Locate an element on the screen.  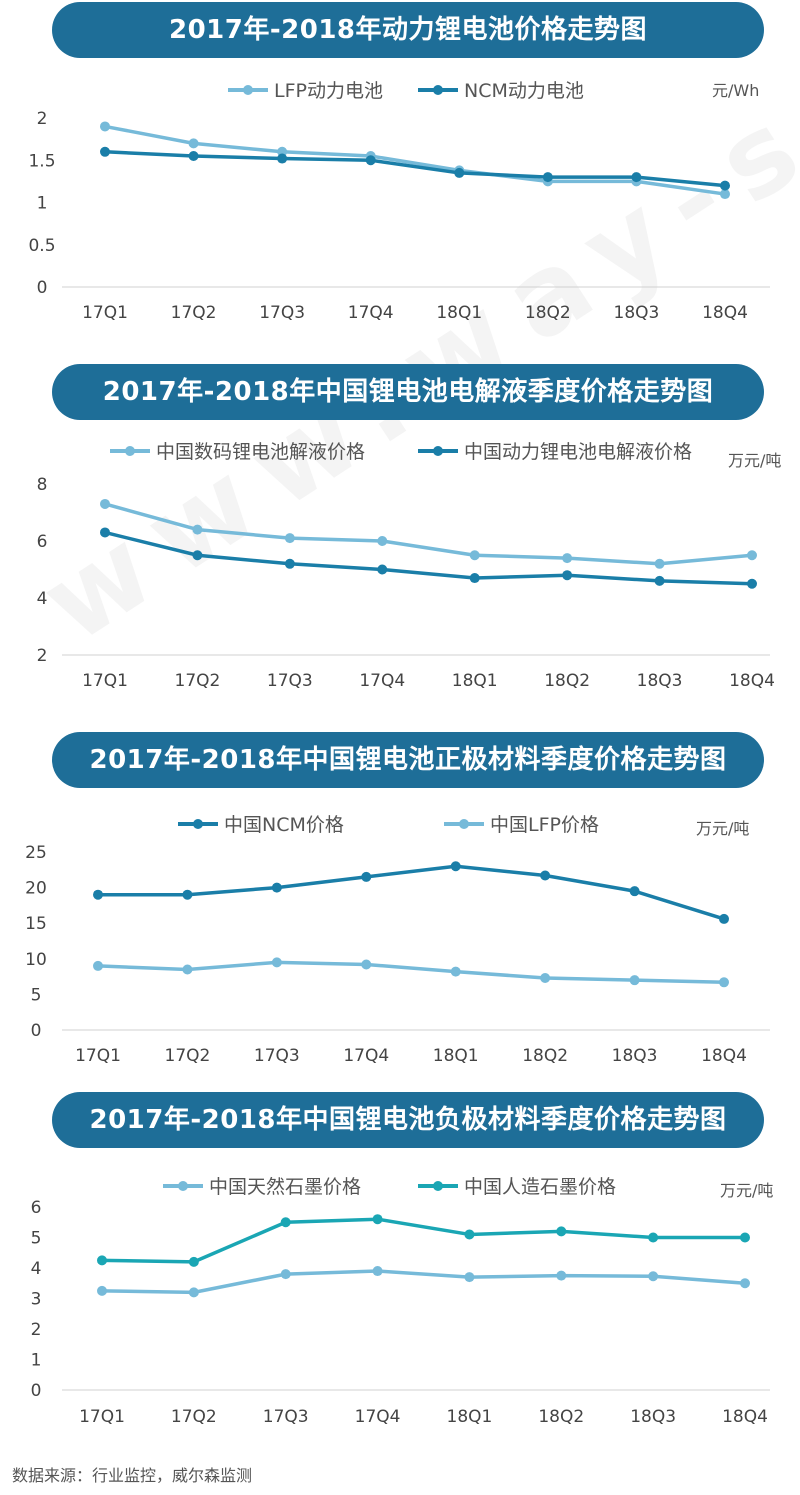
unit-label: 元/Wh is located at coordinates (735, 90).